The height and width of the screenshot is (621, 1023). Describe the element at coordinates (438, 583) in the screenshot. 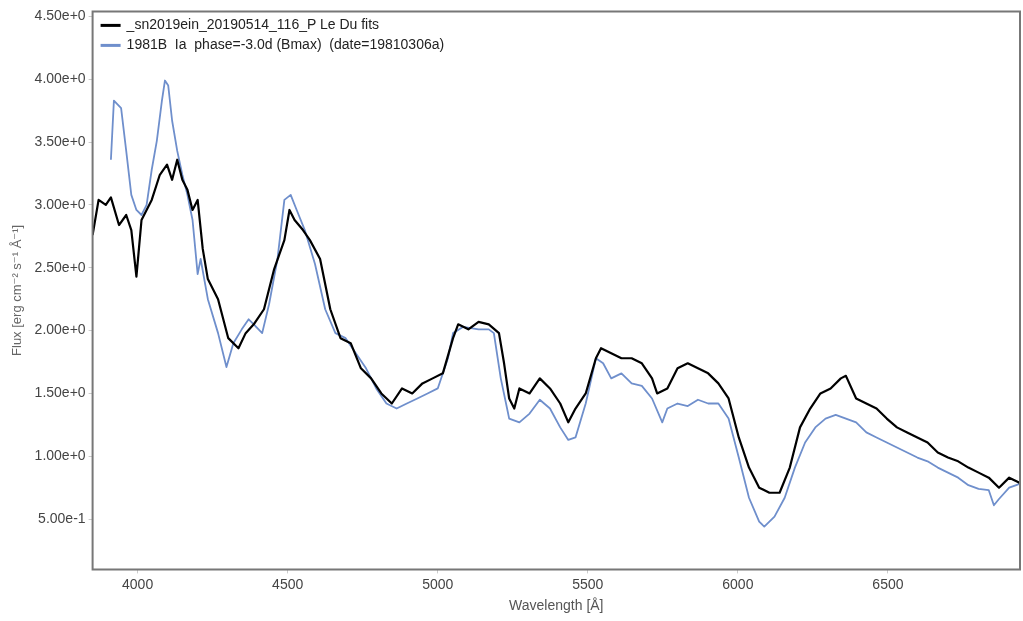

I see `x-tick-label: 5000` at that location.